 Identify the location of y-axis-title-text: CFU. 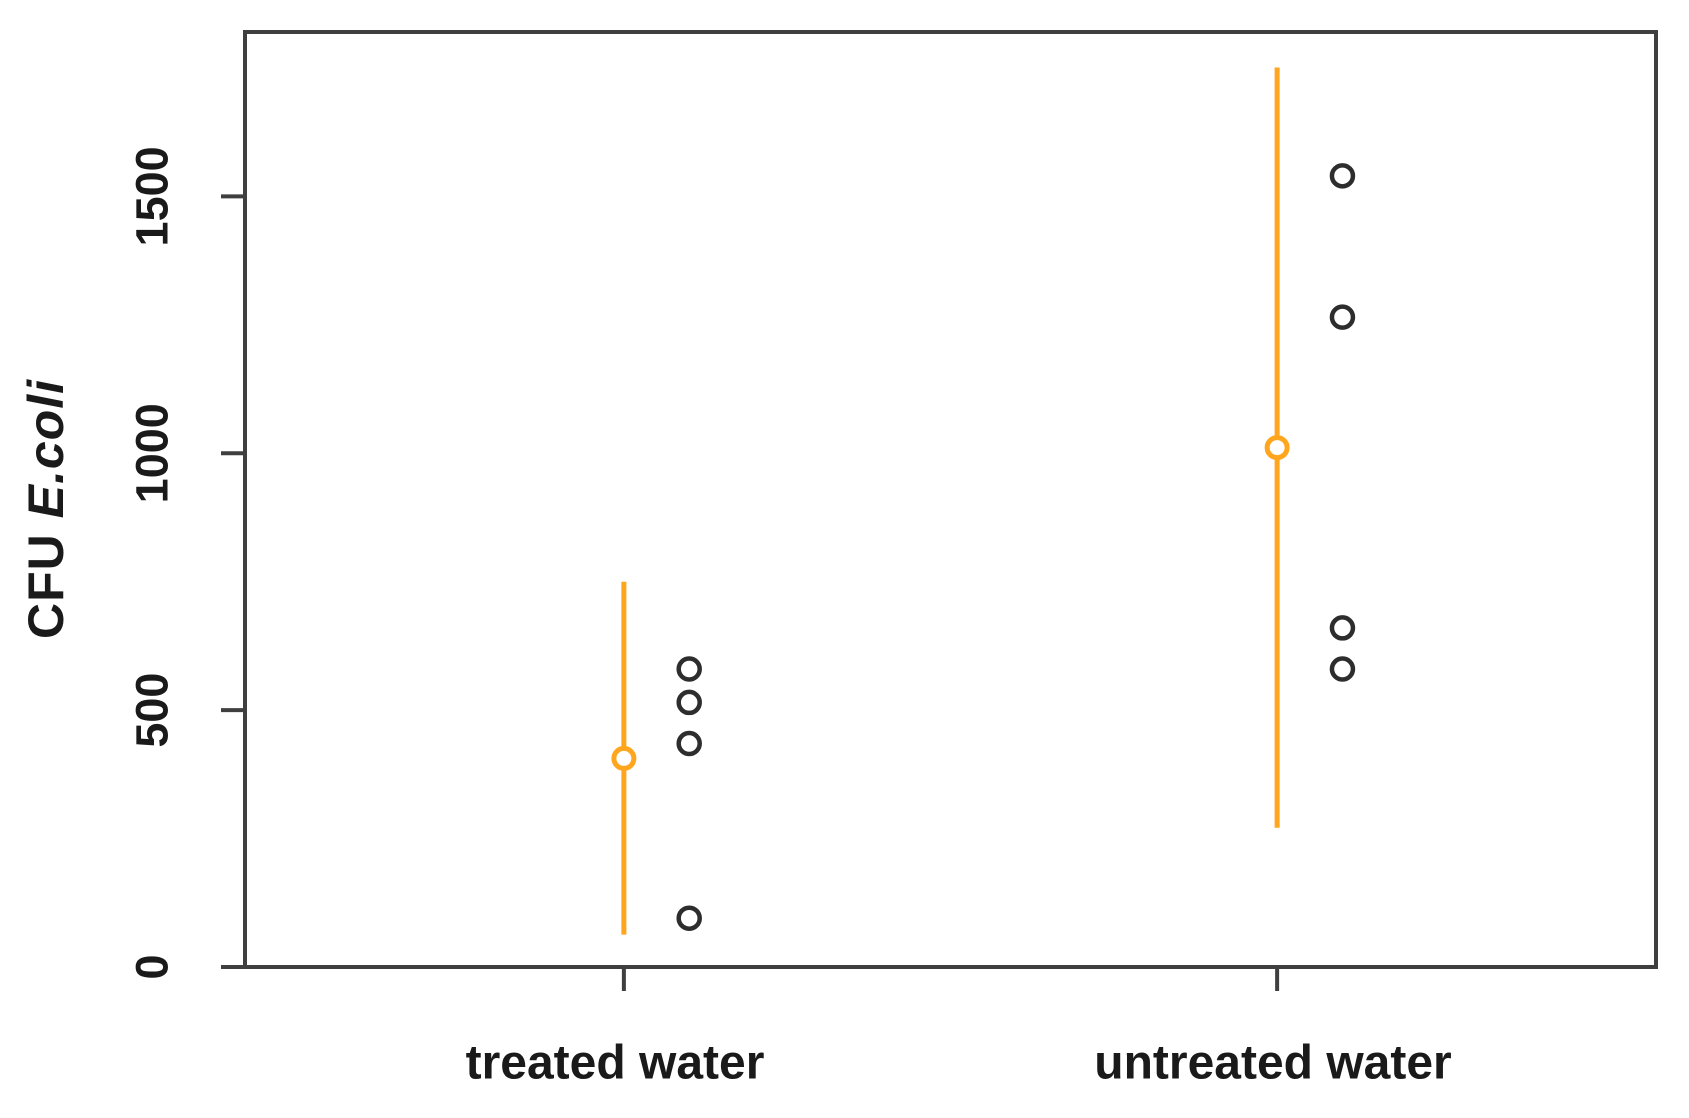
(46, 579).